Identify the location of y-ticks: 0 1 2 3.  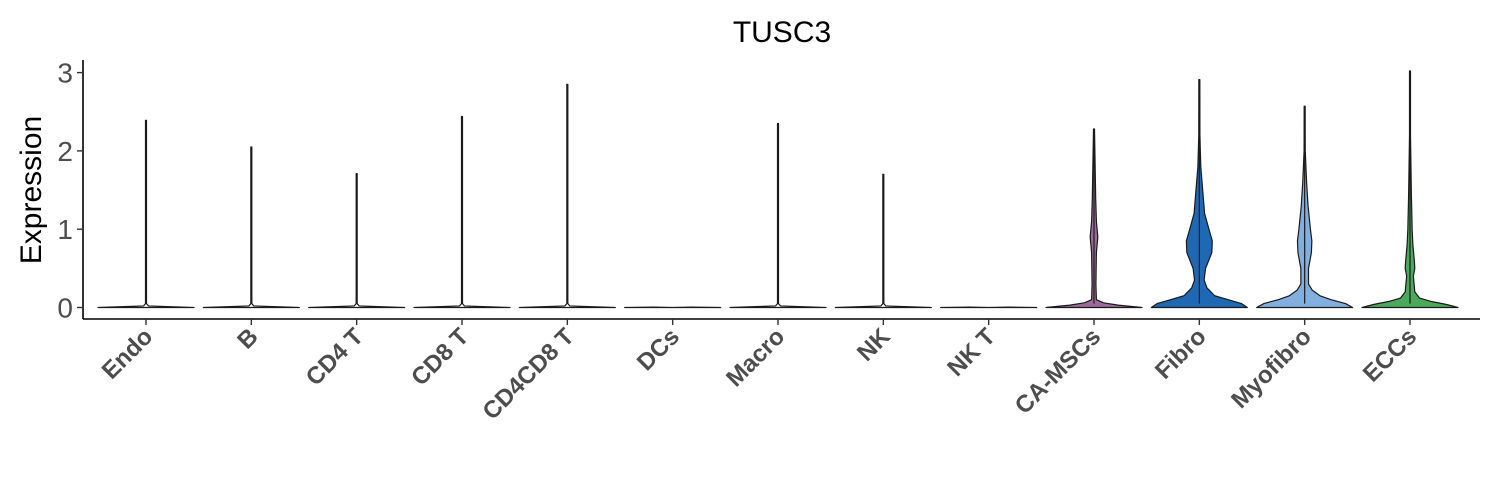
(70, 191).